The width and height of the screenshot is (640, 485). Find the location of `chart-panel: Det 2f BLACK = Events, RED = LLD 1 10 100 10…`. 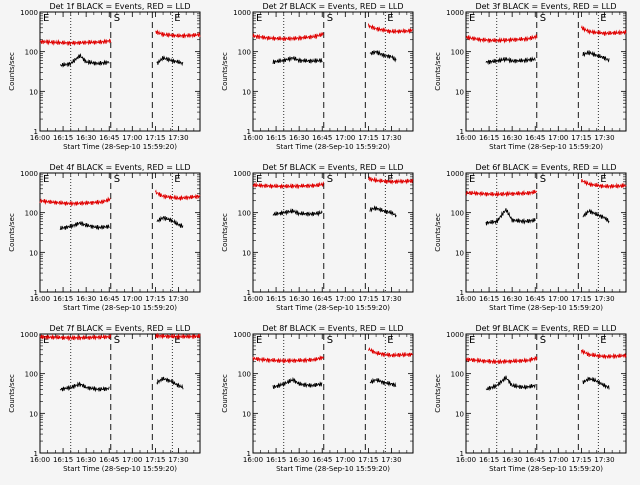

chart-panel: Det 2f BLACK = Events, RED = LLD 1 10 100 10… is located at coordinates (317, 76).